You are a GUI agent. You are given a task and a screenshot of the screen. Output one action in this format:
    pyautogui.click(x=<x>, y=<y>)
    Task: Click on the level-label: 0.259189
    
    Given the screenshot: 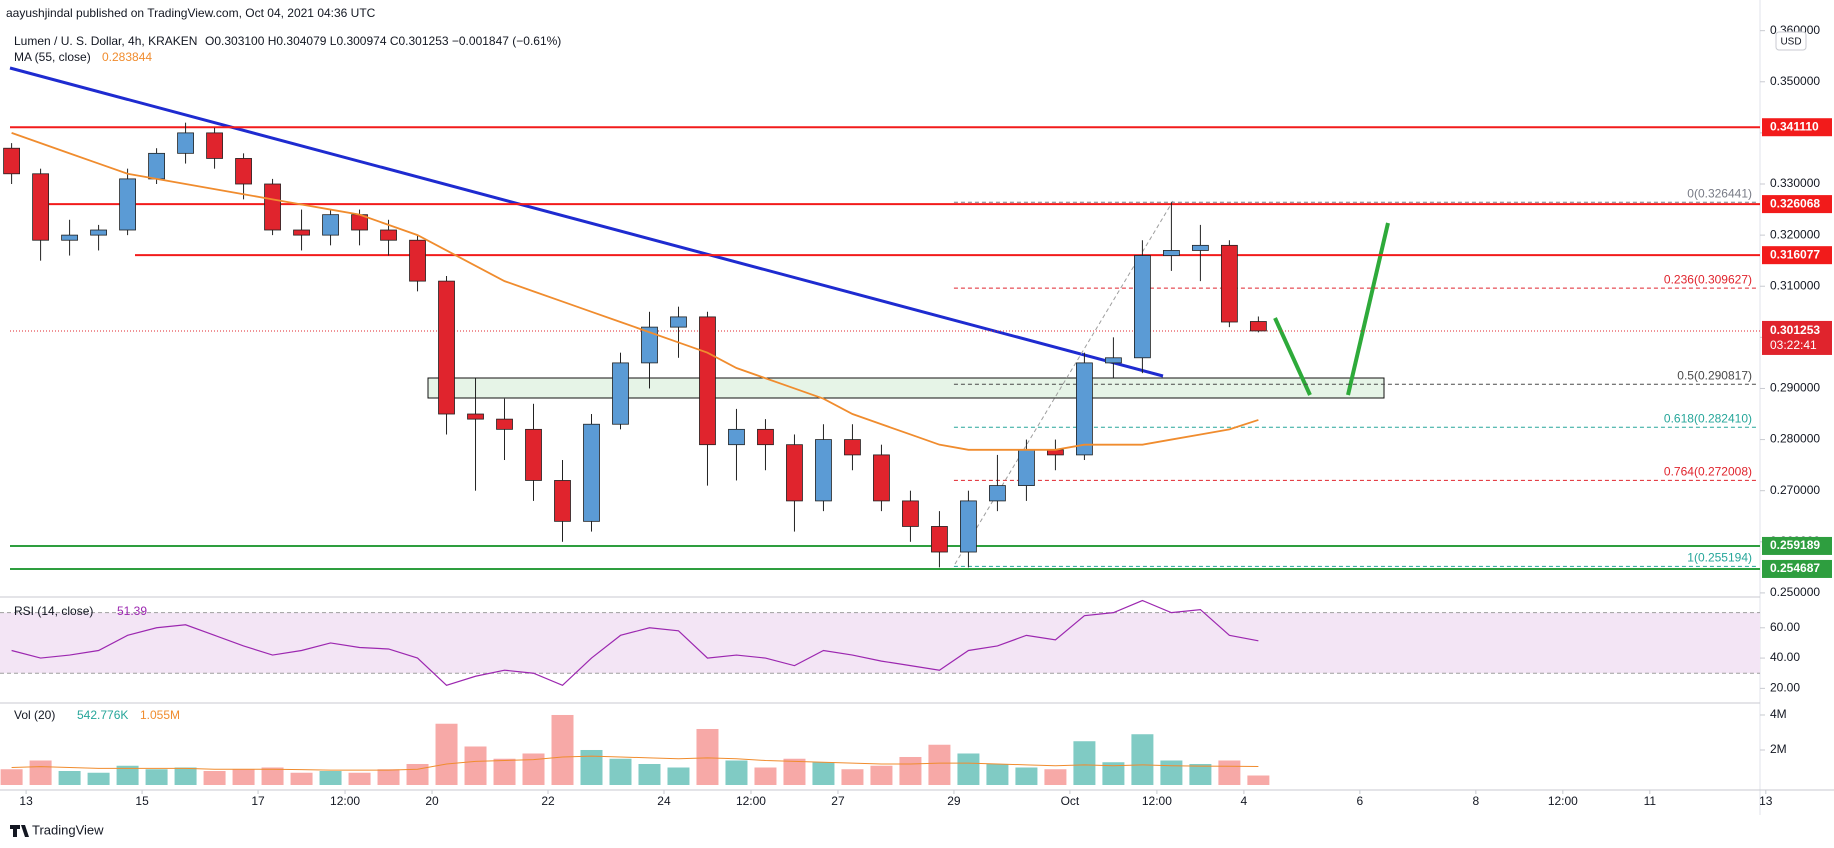 What is the action you would take?
    pyautogui.click(x=1795, y=545)
    